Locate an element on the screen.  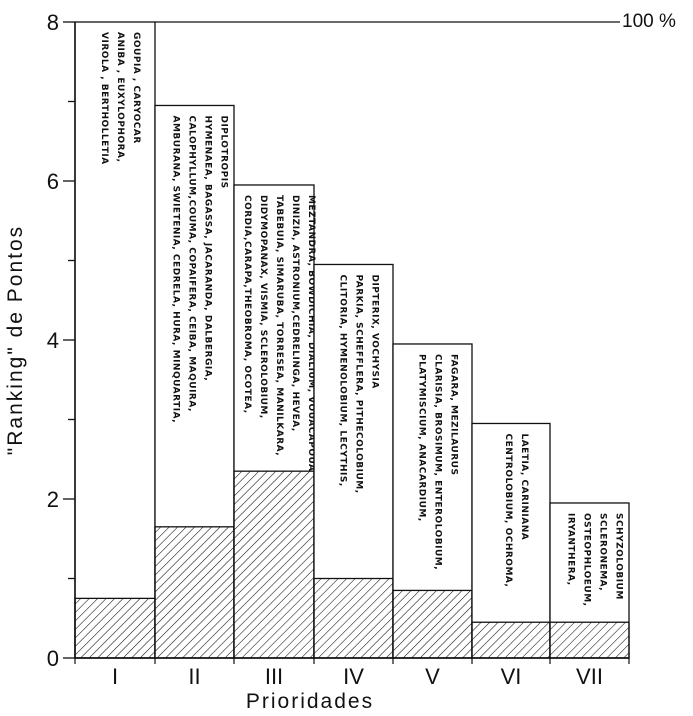
genus-list-VI-line-1: CENTROLOBIUM, OCHROMA, is located at coordinates (508, 510).